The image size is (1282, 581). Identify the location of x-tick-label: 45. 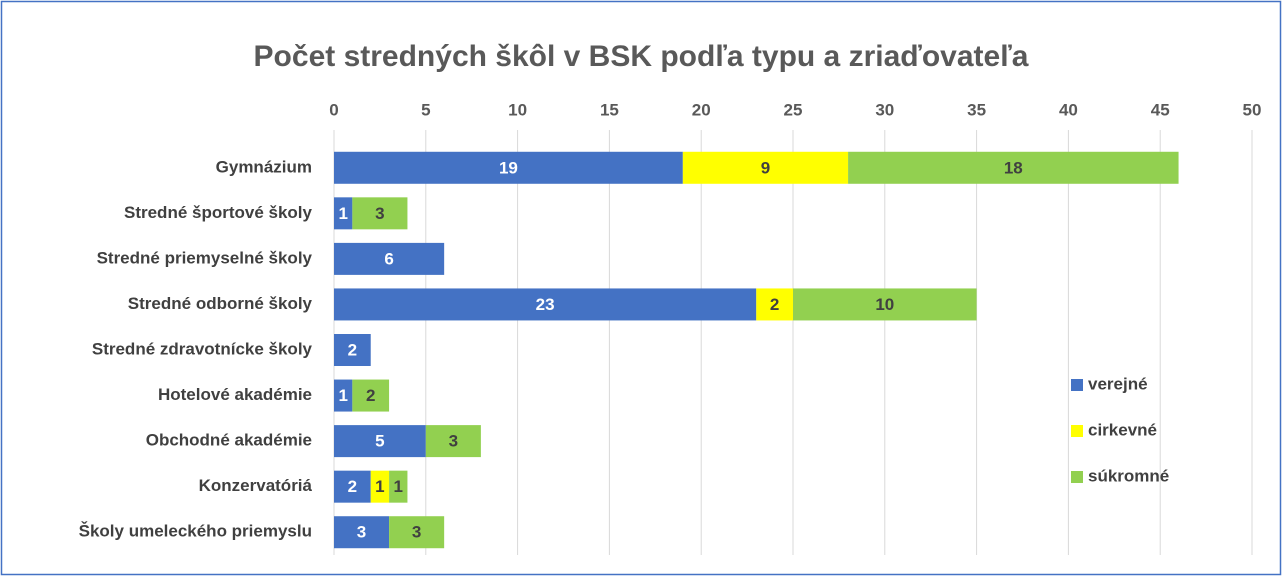
(1160, 109).